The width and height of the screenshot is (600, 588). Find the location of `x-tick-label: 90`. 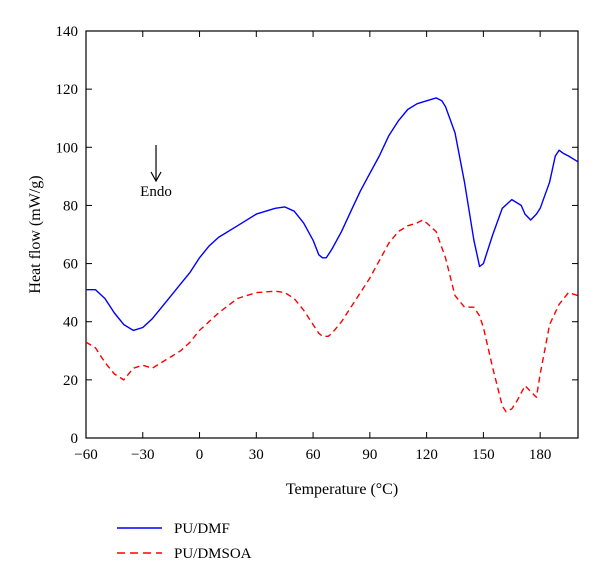

x-tick-label: 90 is located at coordinates (369, 455).